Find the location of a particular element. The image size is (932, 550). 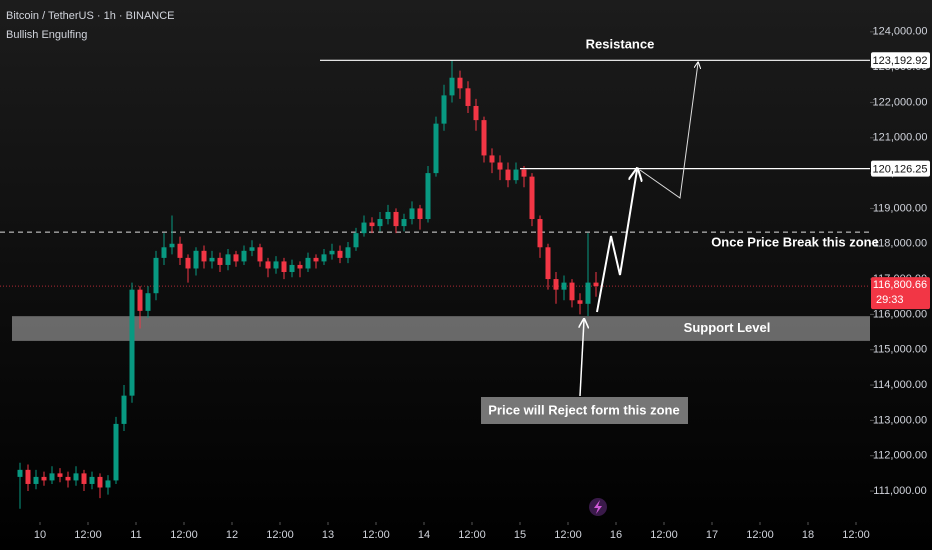

x-tick-label: 10 is located at coordinates (40, 535).